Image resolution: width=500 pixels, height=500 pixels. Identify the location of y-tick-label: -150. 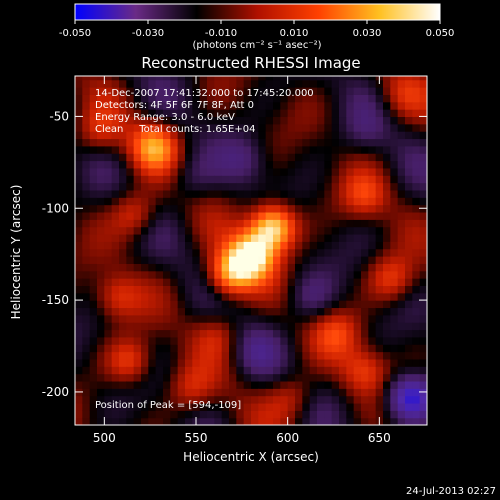
(55, 300).